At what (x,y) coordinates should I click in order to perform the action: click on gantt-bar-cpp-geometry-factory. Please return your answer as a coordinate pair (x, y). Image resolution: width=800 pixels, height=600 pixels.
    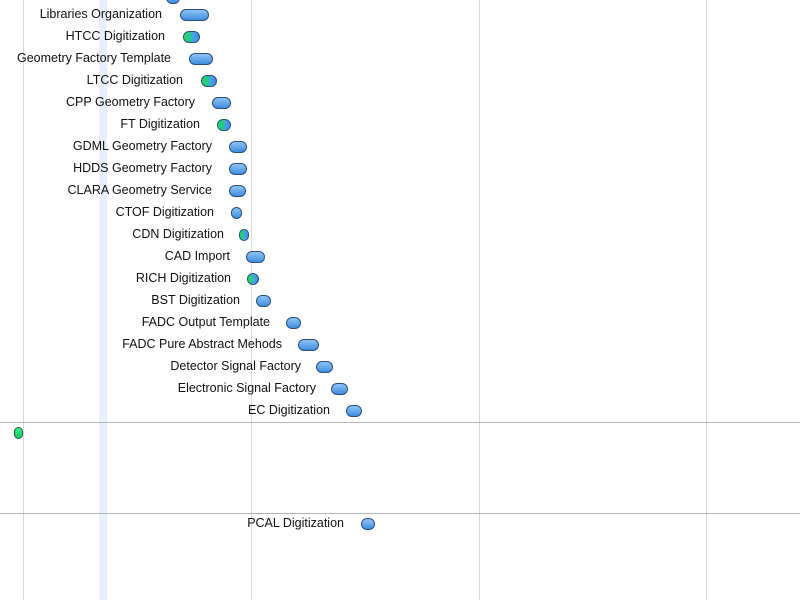
    Looking at the image, I should click on (221, 103).